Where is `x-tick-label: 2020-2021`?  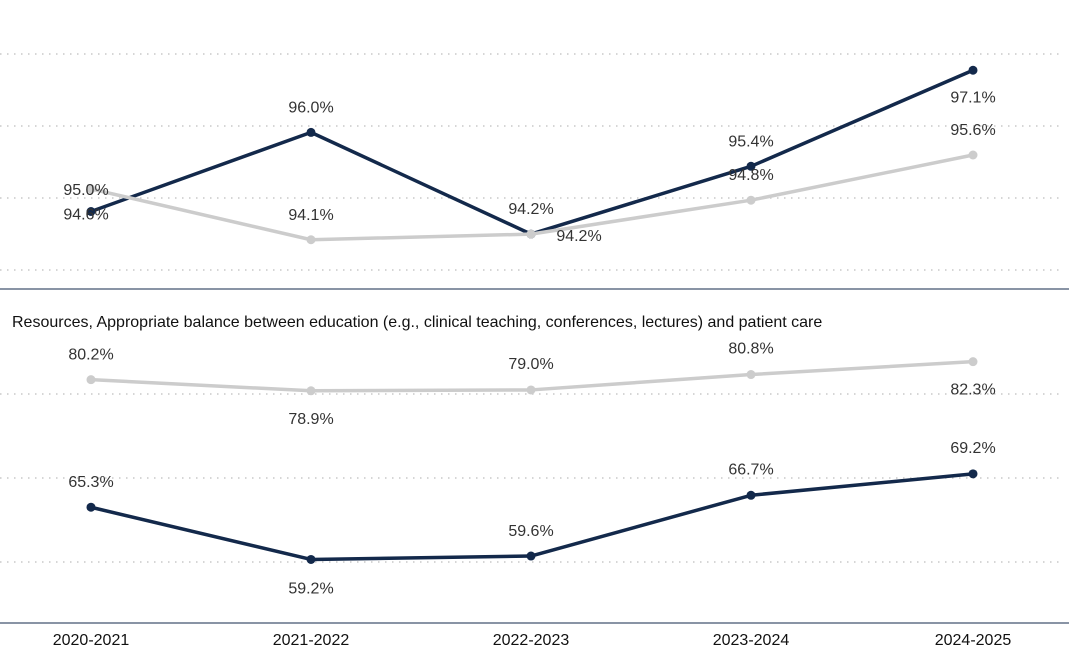
x-tick-label: 2020-2021 is located at coordinates (91, 640).